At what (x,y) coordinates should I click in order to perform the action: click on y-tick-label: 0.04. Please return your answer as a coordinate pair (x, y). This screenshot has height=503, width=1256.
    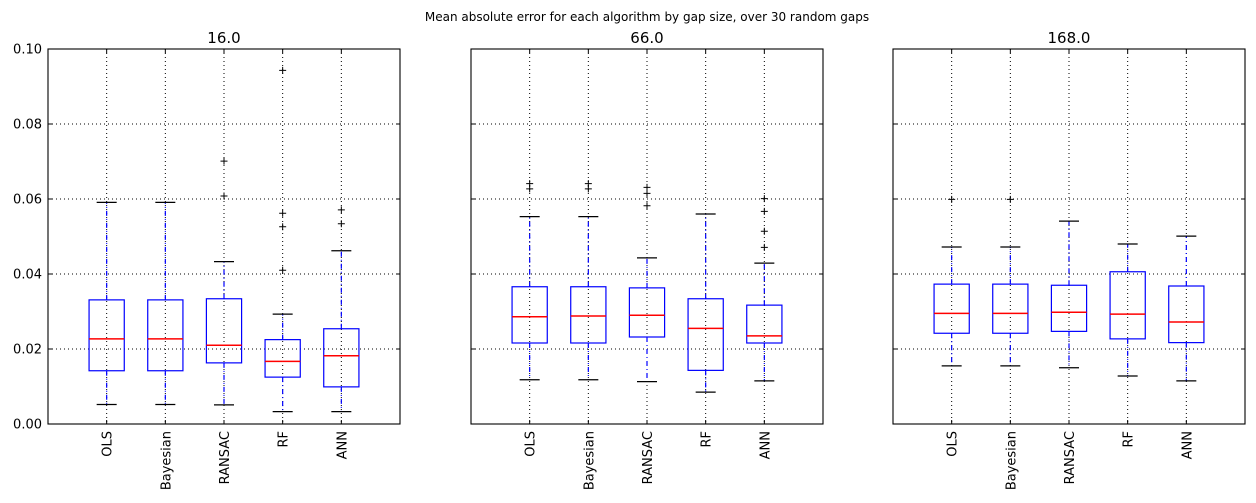
    Looking at the image, I should click on (27, 275).